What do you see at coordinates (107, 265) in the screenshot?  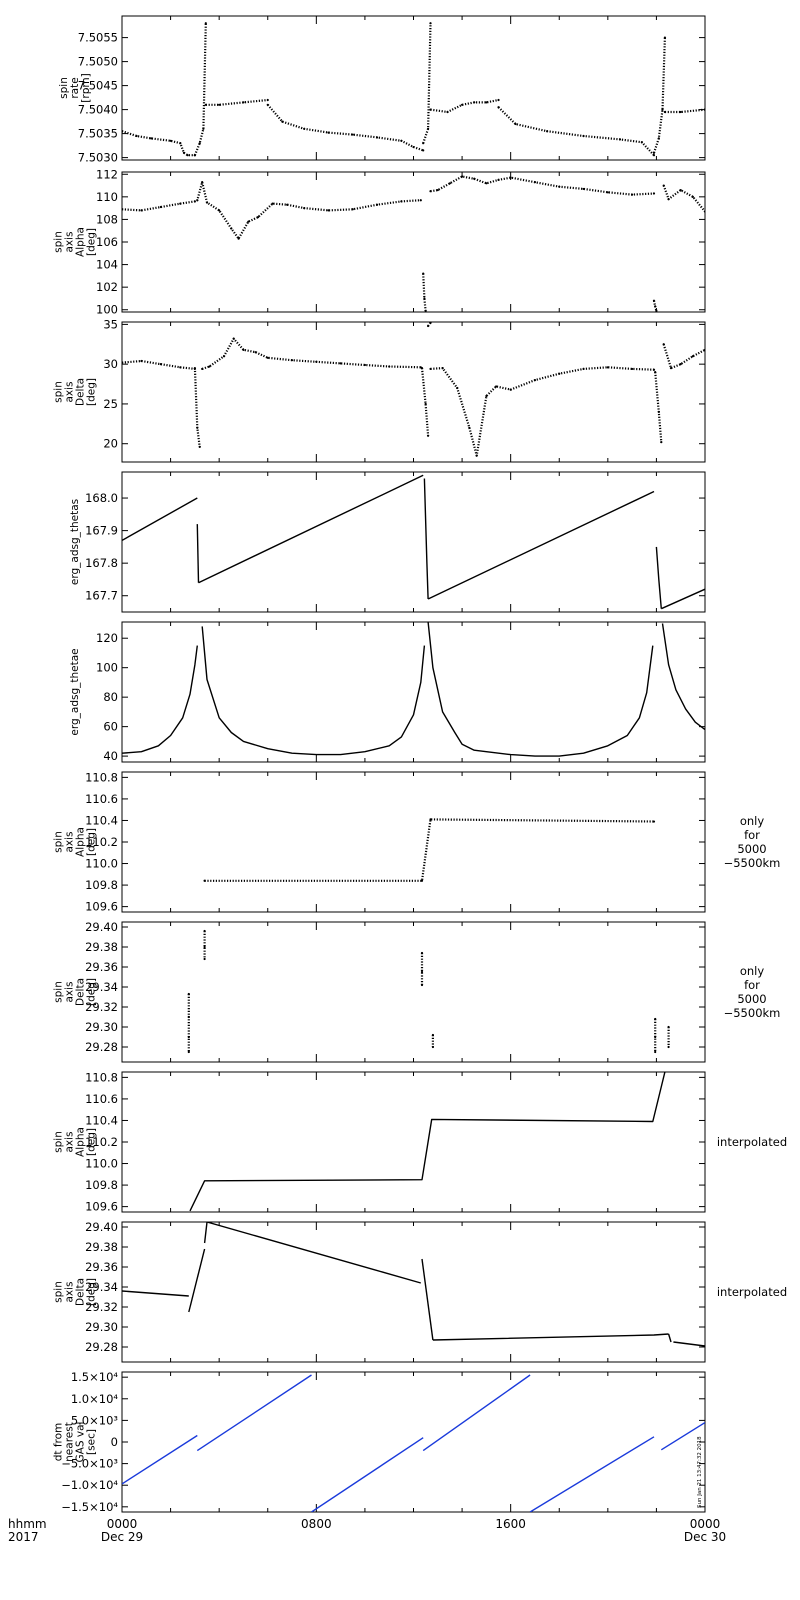 I see `y-tick-label: 104` at bounding box center [107, 265].